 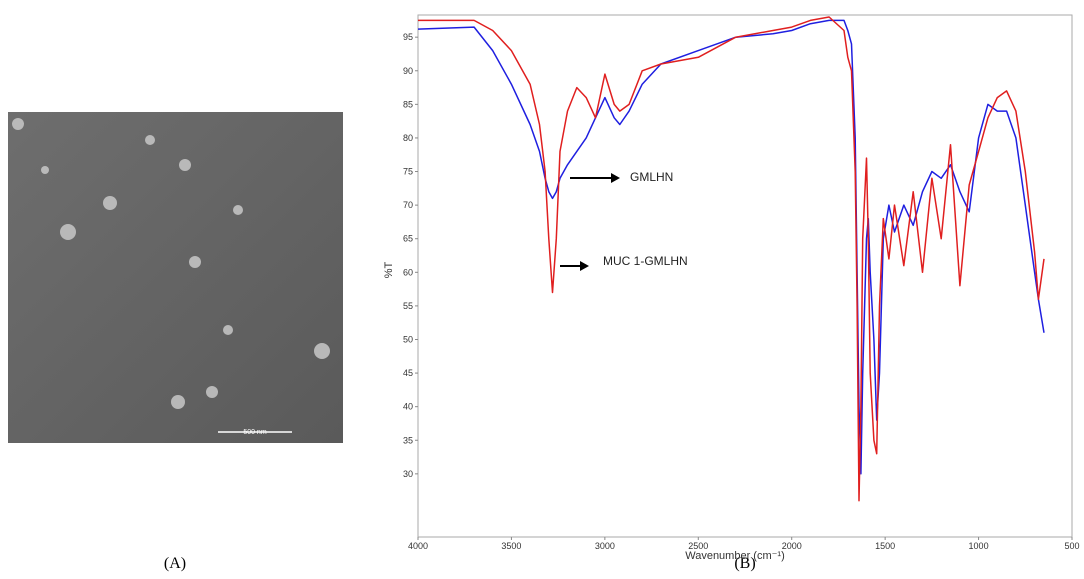 I want to click on y-tick-label: 65, so click(x=408, y=239).